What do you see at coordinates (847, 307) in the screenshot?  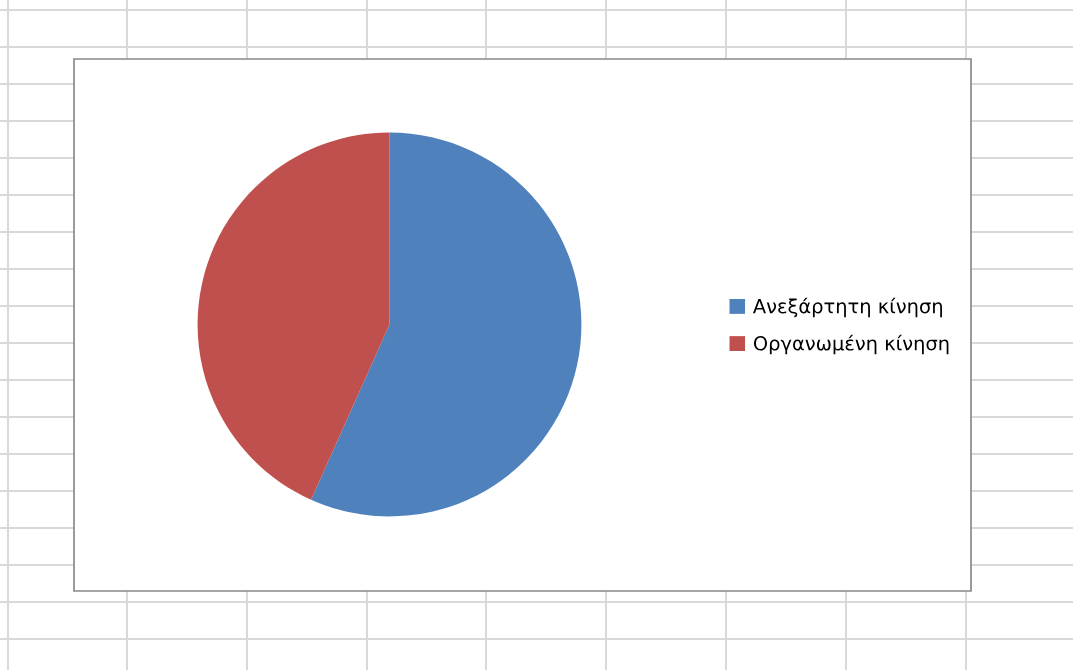 I see `legend-label: Ανεξάρτητη κίνηση` at bounding box center [847, 307].